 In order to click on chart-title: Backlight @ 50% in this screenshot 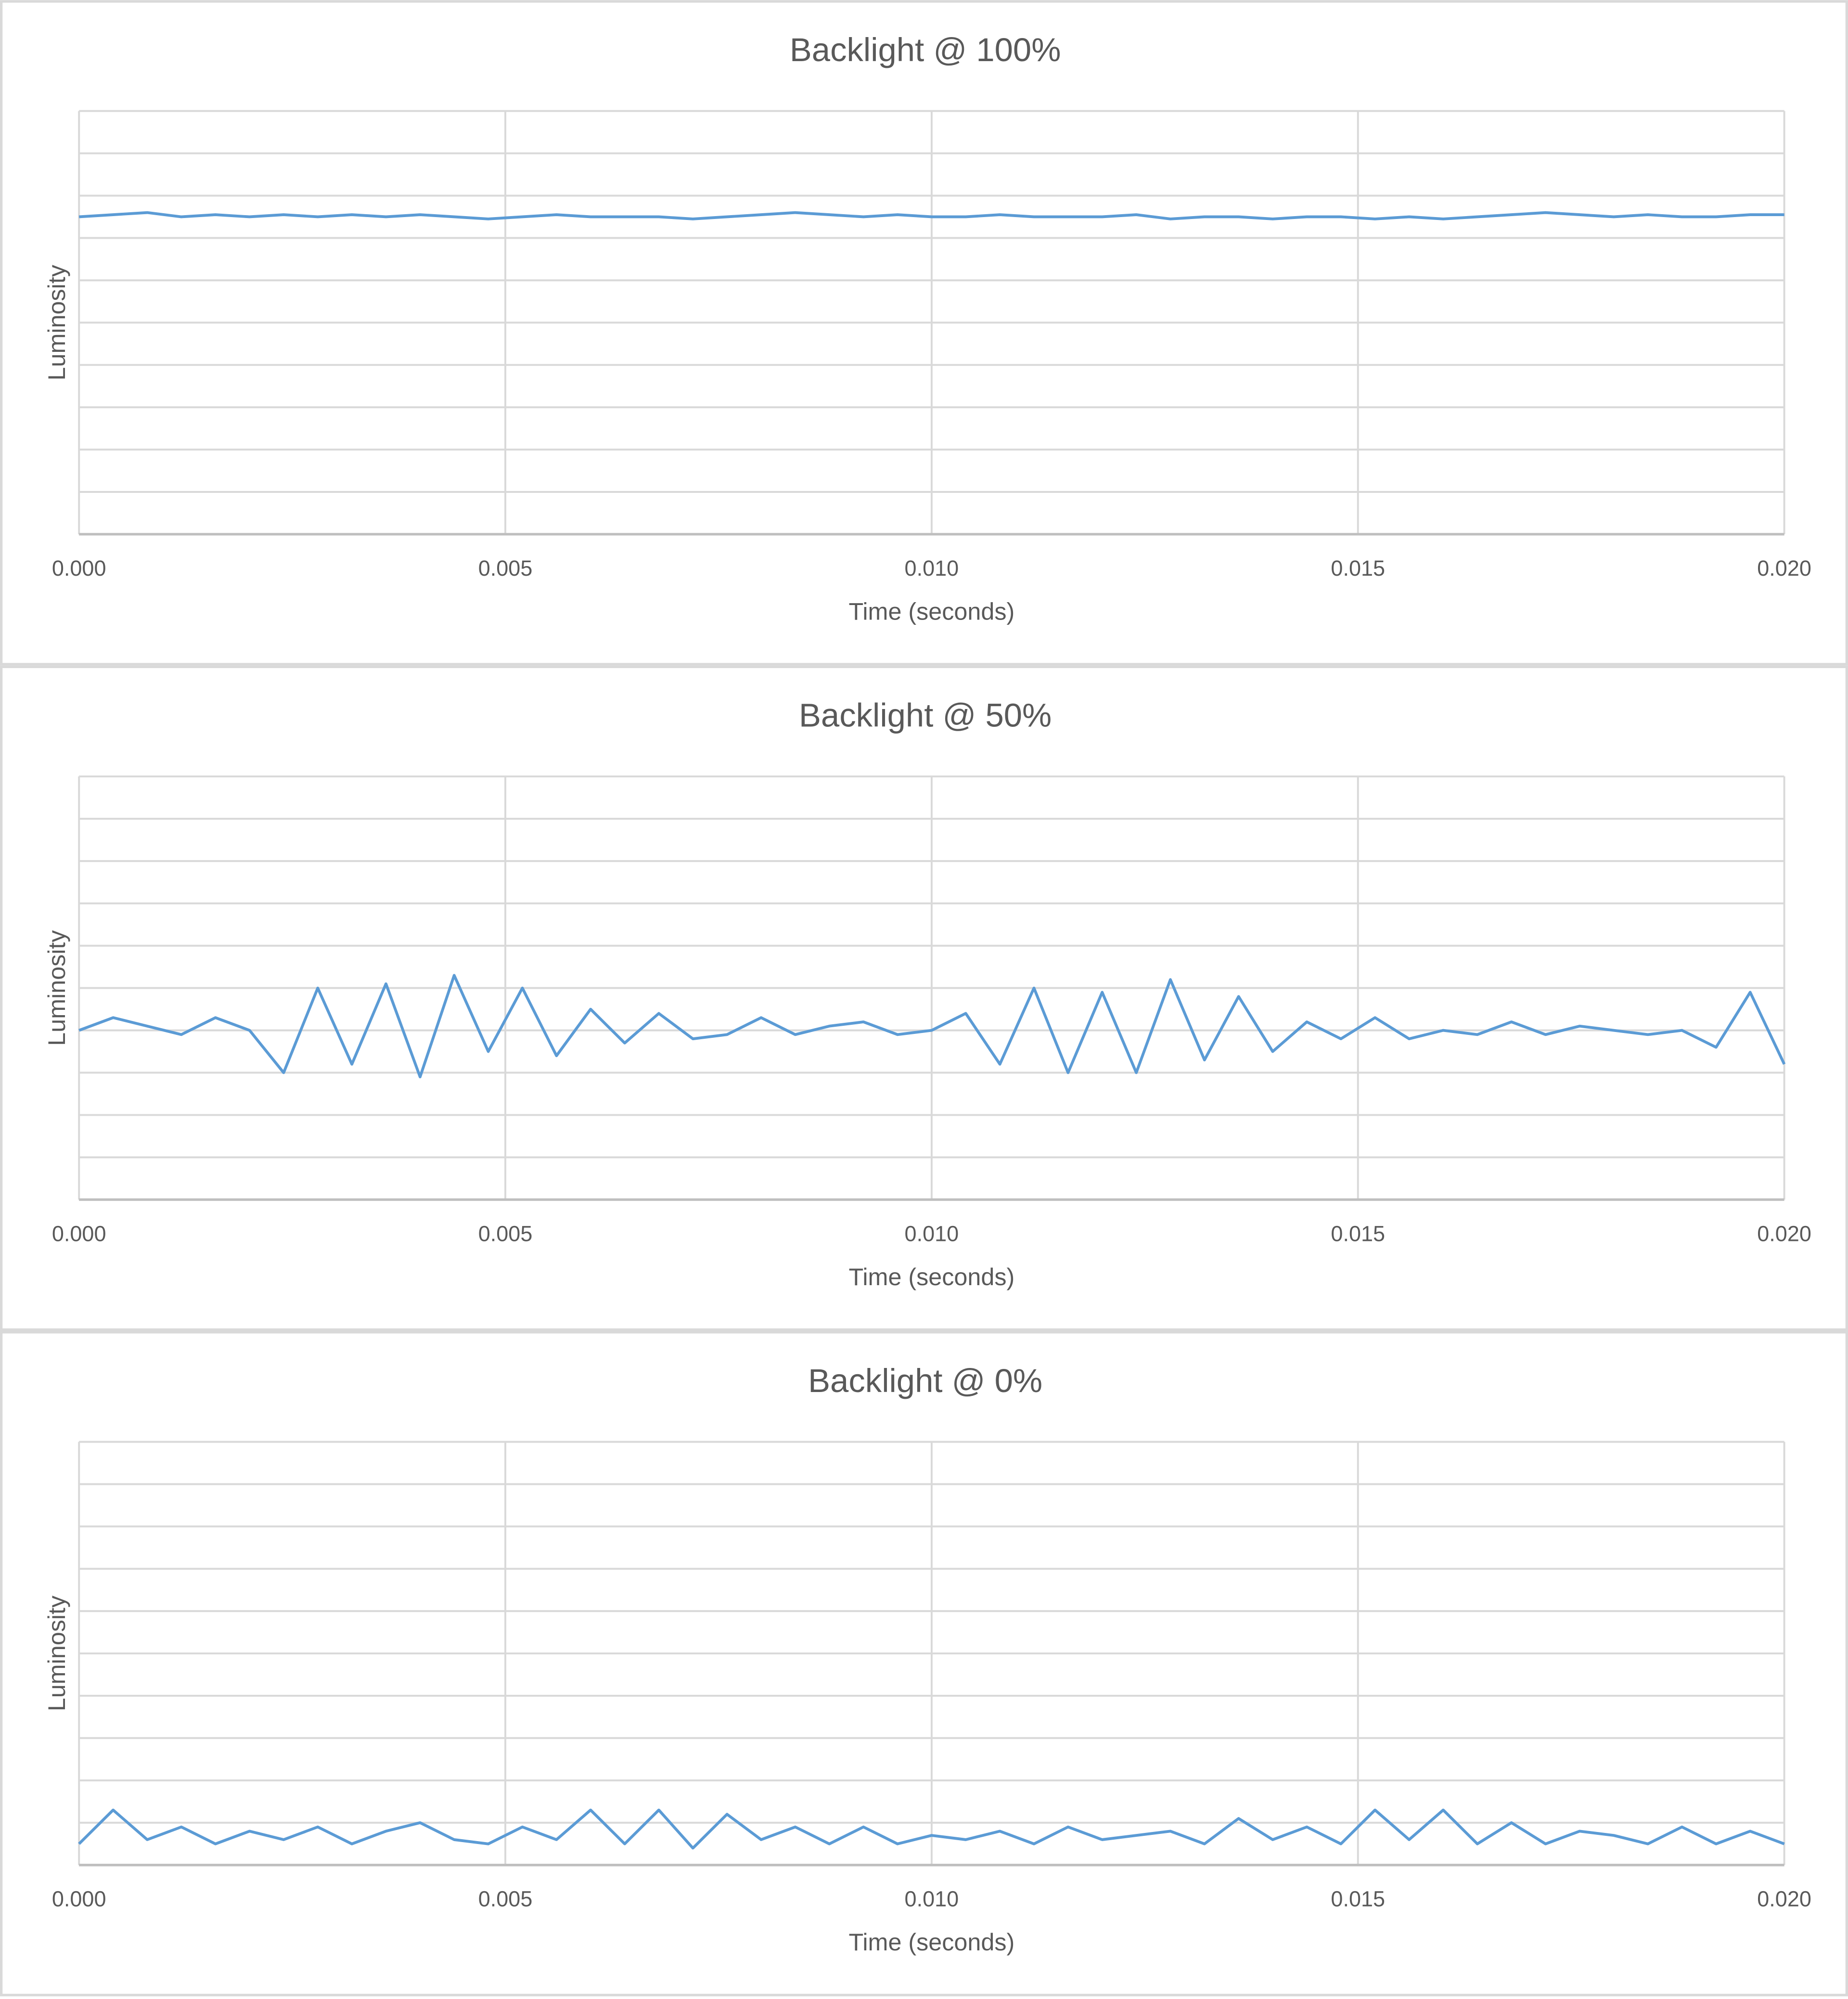, I will do `click(925, 715)`.